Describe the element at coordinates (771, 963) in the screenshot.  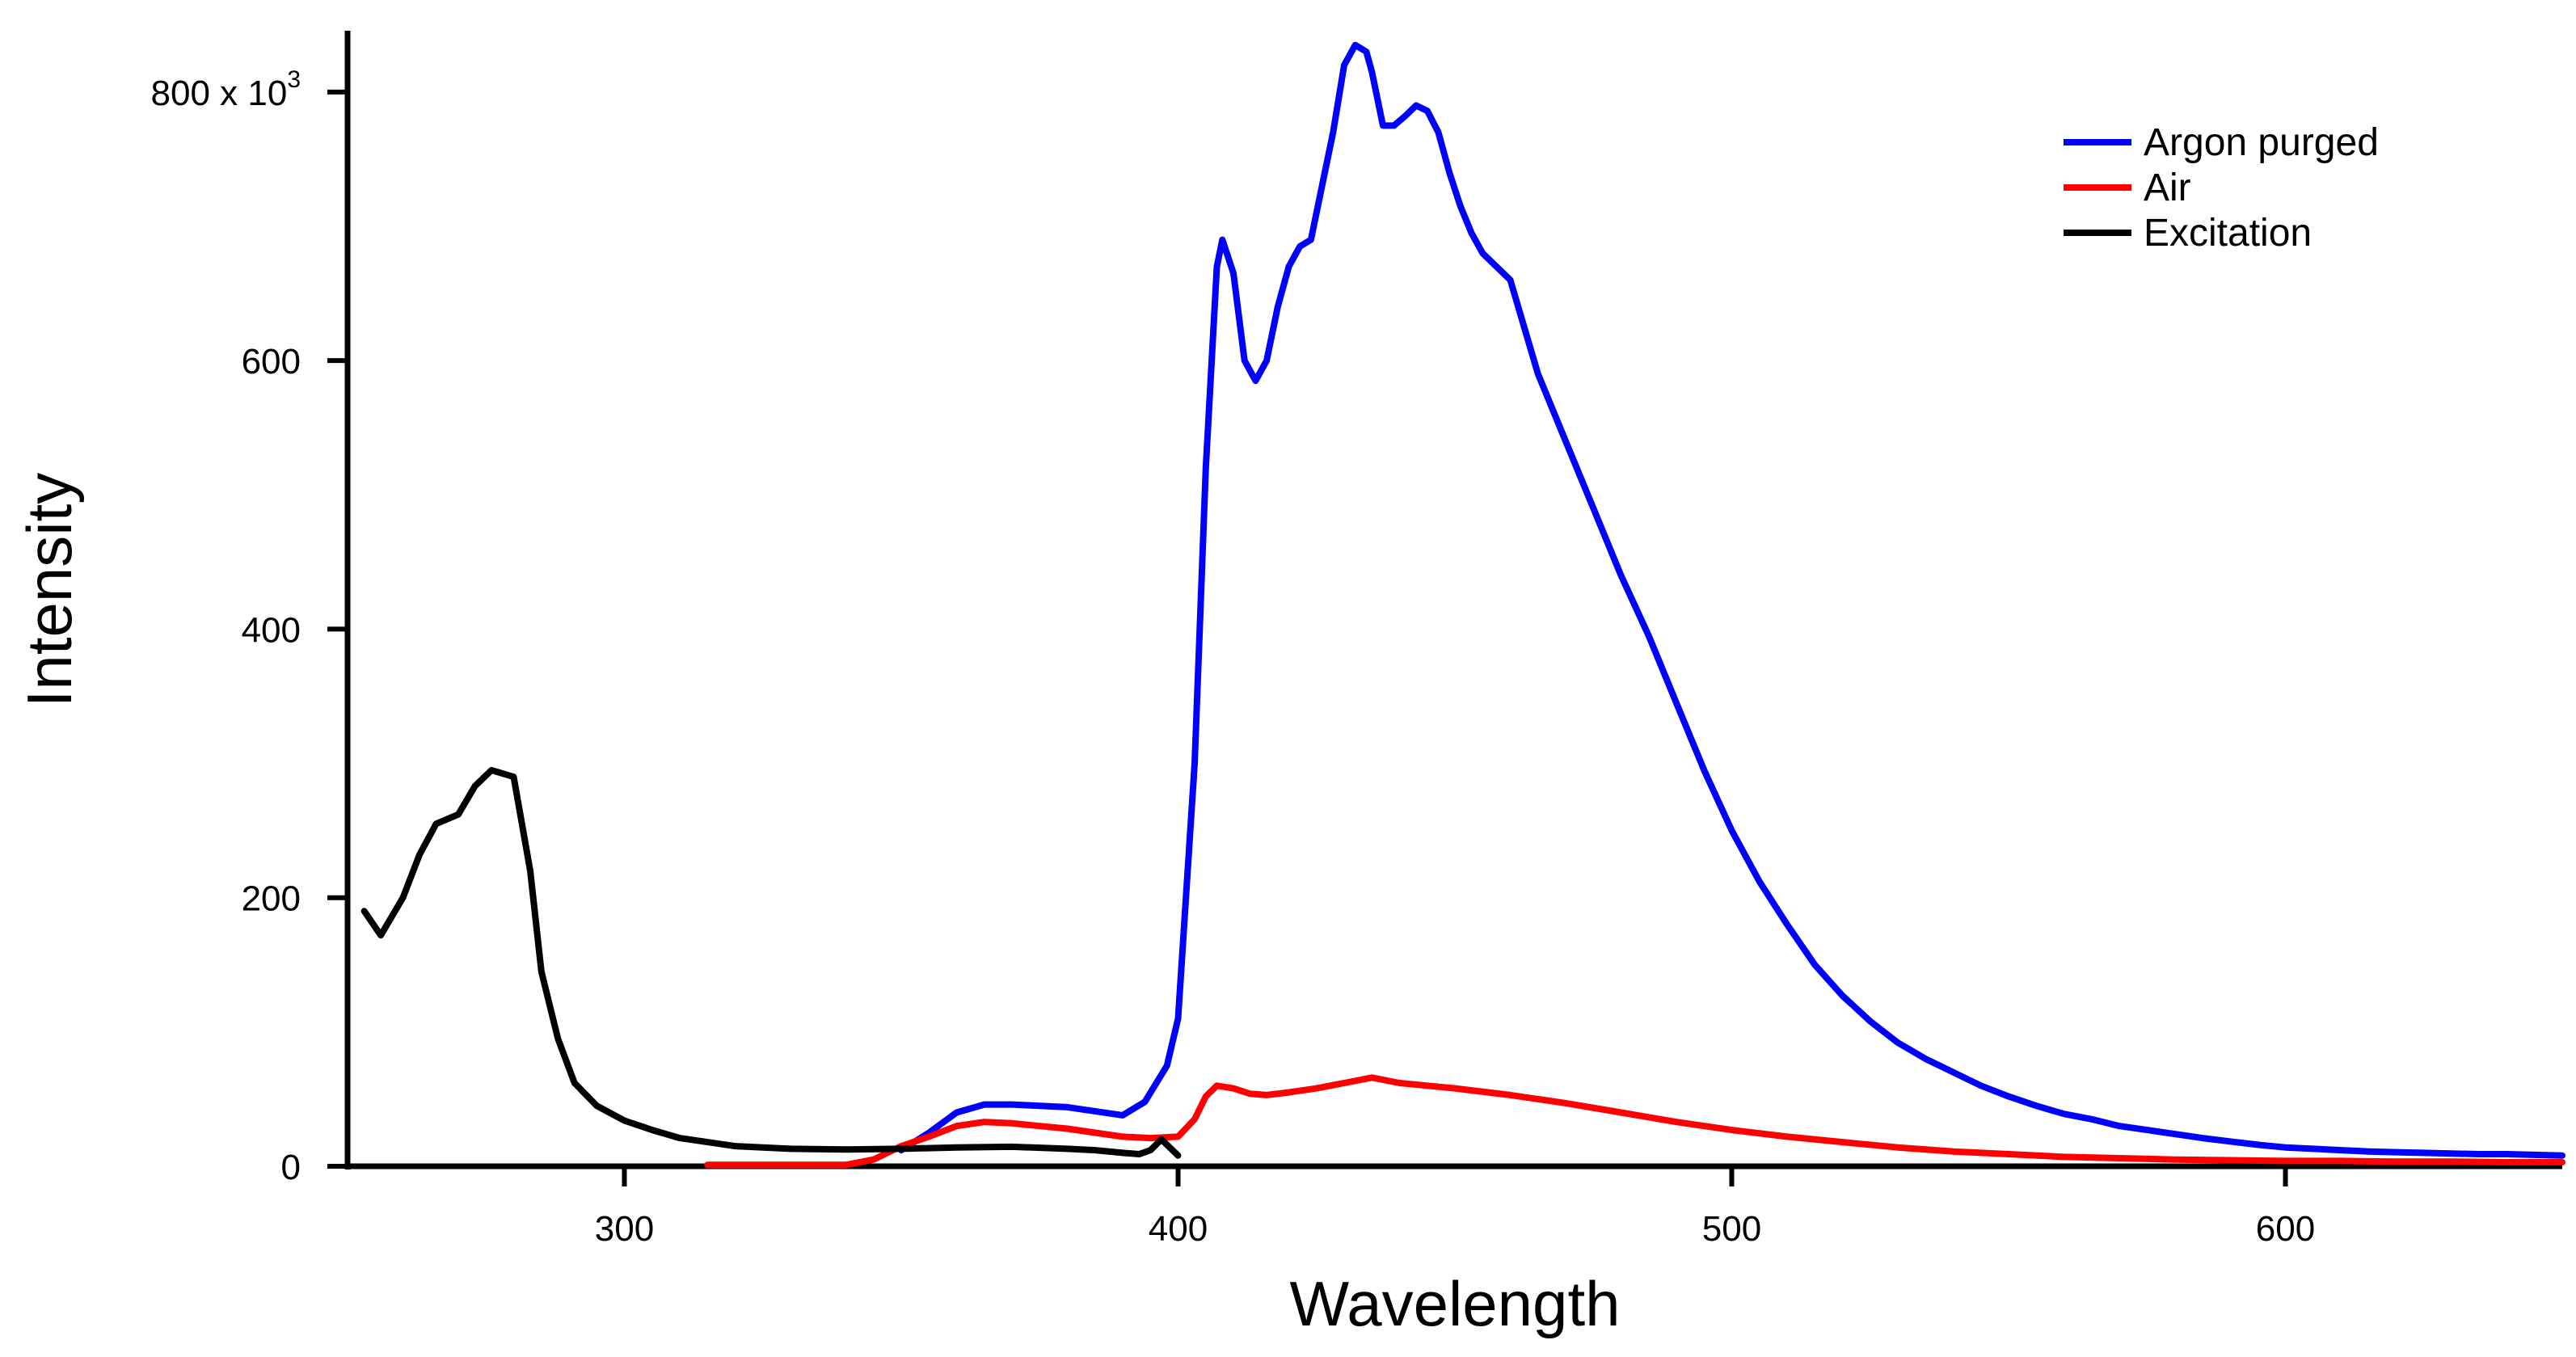
I see `series-line-excitation` at that location.